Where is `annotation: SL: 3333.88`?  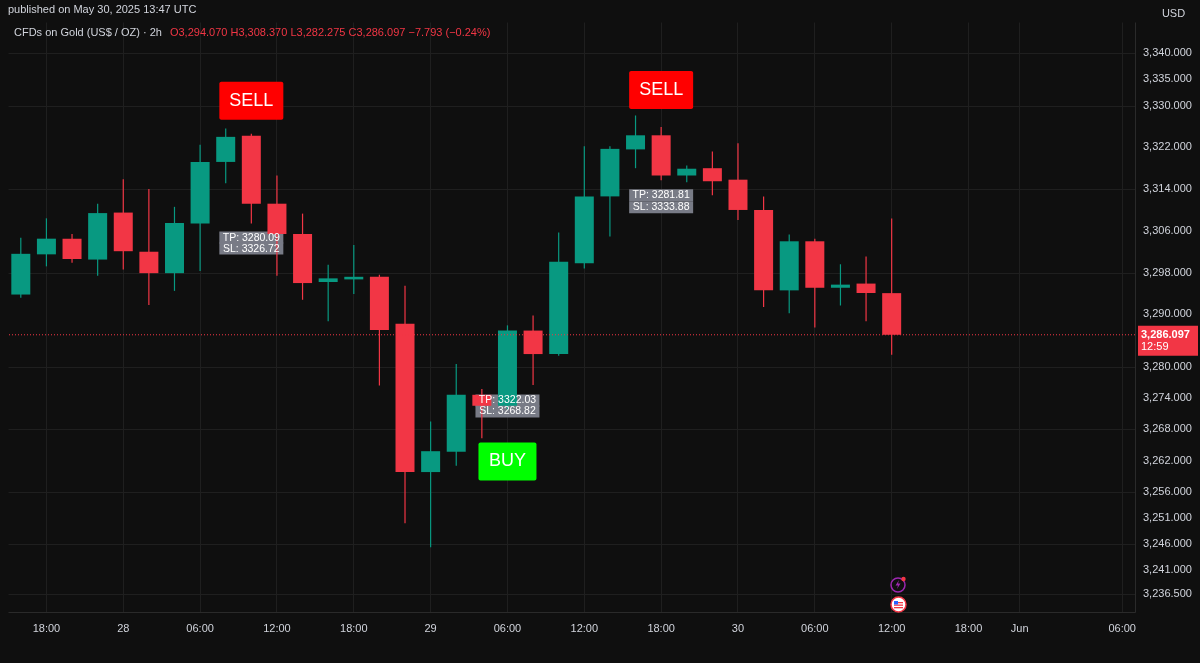
annotation: SL: 3333.88 is located at coordinates (661, 206).